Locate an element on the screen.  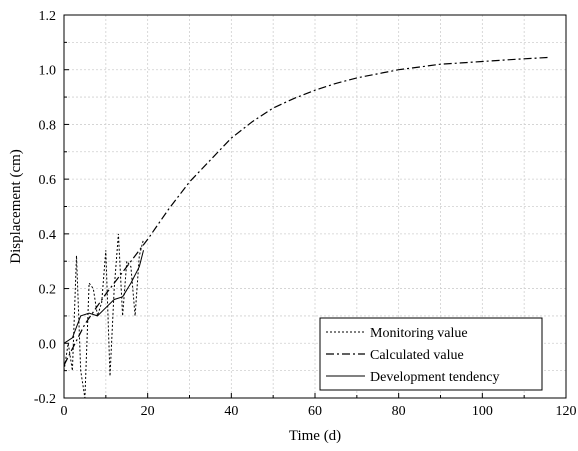
legend-box is located at coordinates (431, 354).